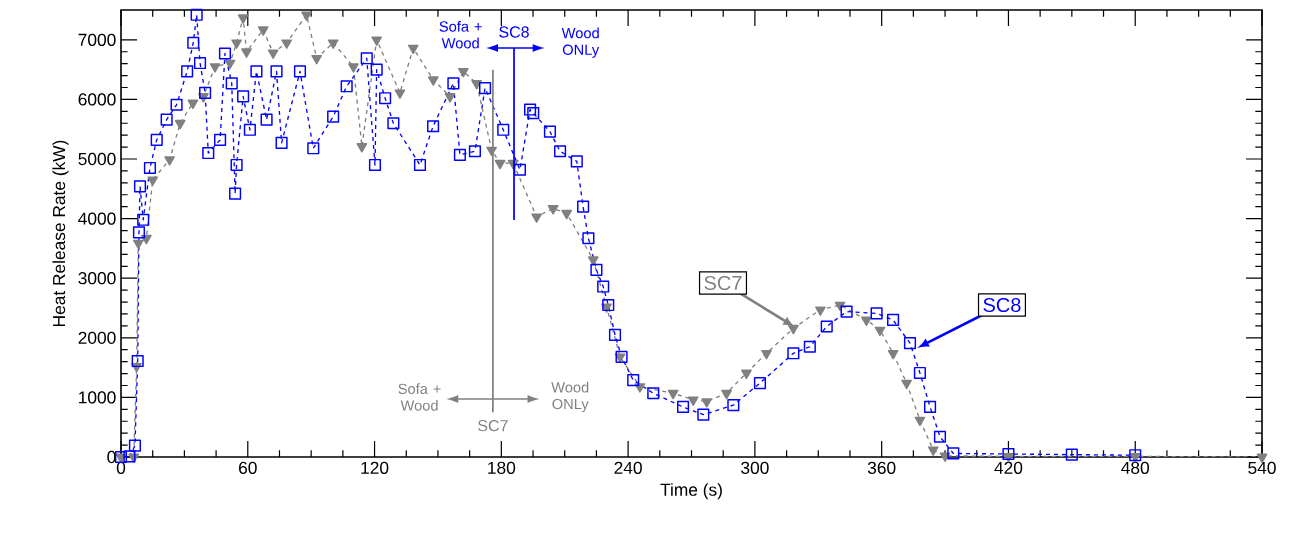 Image resolution: width=1294 pixels, height=537 pixels. I want to click on x-tick-label: 420, so click(1008, 467).